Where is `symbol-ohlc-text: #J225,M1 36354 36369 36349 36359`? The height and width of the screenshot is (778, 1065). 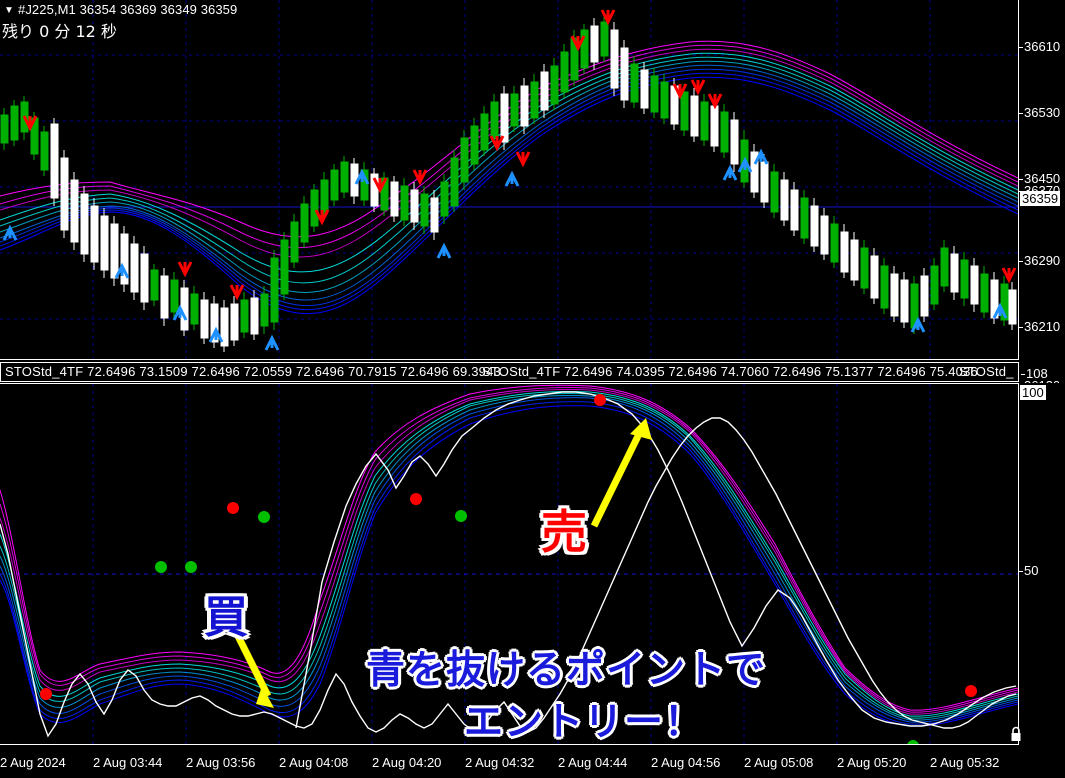
symbol-ohlc-text: #J225,M1 36354 36369 36349 36359 is located at coordinates (128, 9).